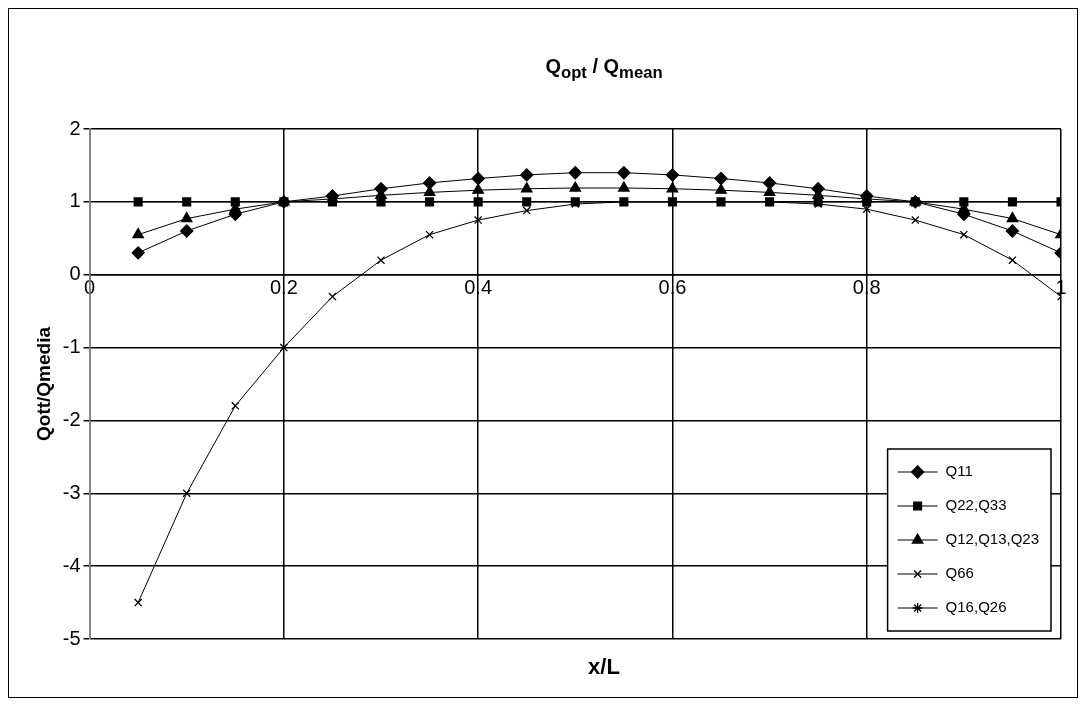  I want to click on legend-label: Q11, so click(959, 471).